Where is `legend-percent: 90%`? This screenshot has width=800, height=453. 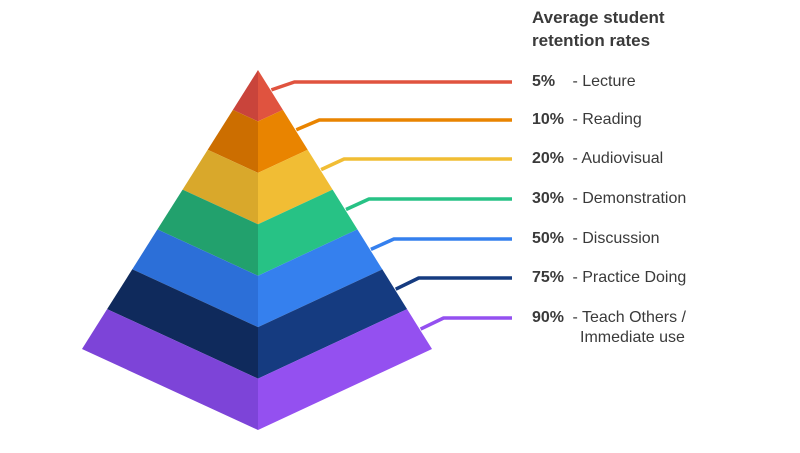 legend-percent: 90% is located at coordinates (548, 317).